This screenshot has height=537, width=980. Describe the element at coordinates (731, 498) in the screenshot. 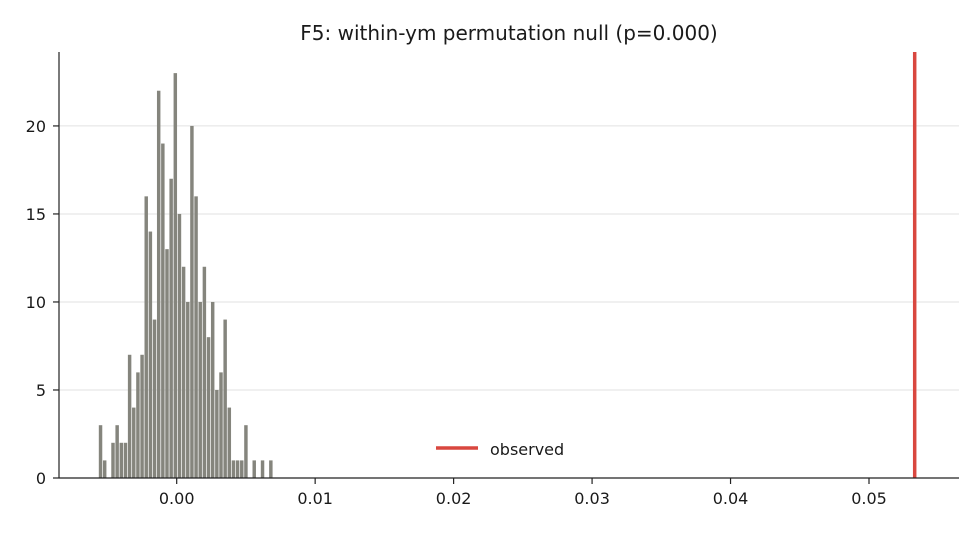

I see `x-tick-label: 0.04` at that location.